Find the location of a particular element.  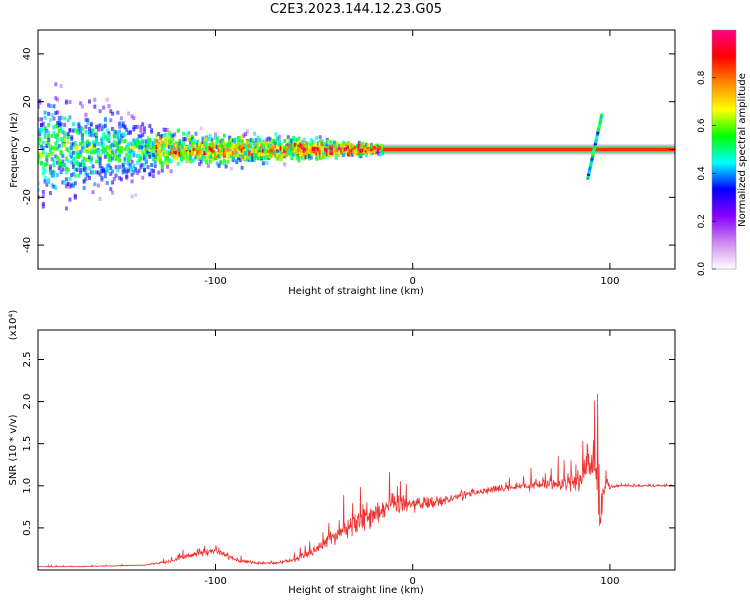

y-tick-label: -40 is located at coordinates (27, 245).